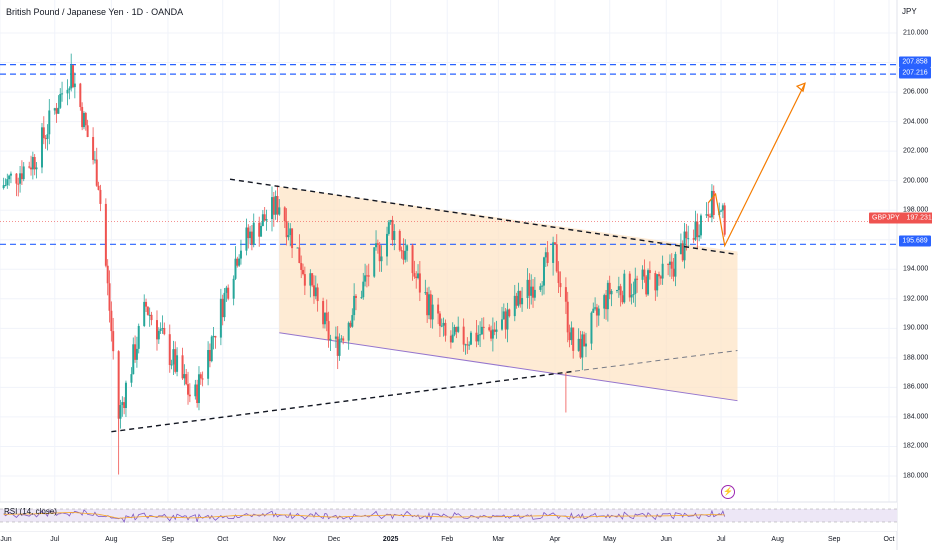 Image resolution: width=932 pixels, height=550 pixels. Describe the element at coordinates (483, 217) in the screenshot. I see `upper-trendline` at that location.